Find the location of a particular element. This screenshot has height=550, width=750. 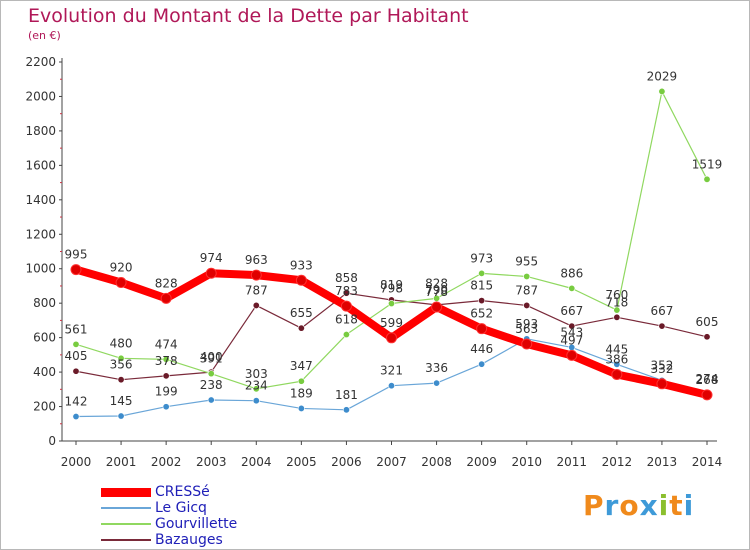

data-label: 815 is located at coordinates (481, 286).